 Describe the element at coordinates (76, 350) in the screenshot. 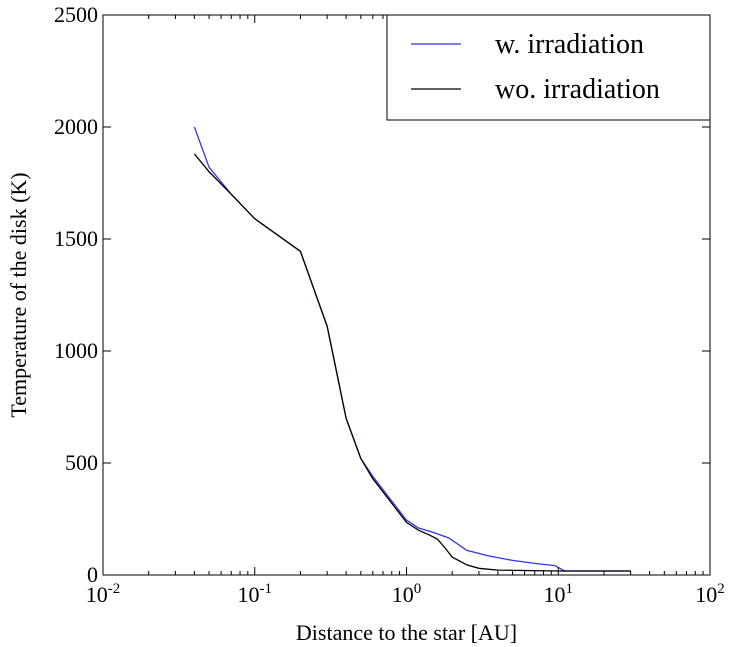

I see `y-tick-label: 1000` at that location.